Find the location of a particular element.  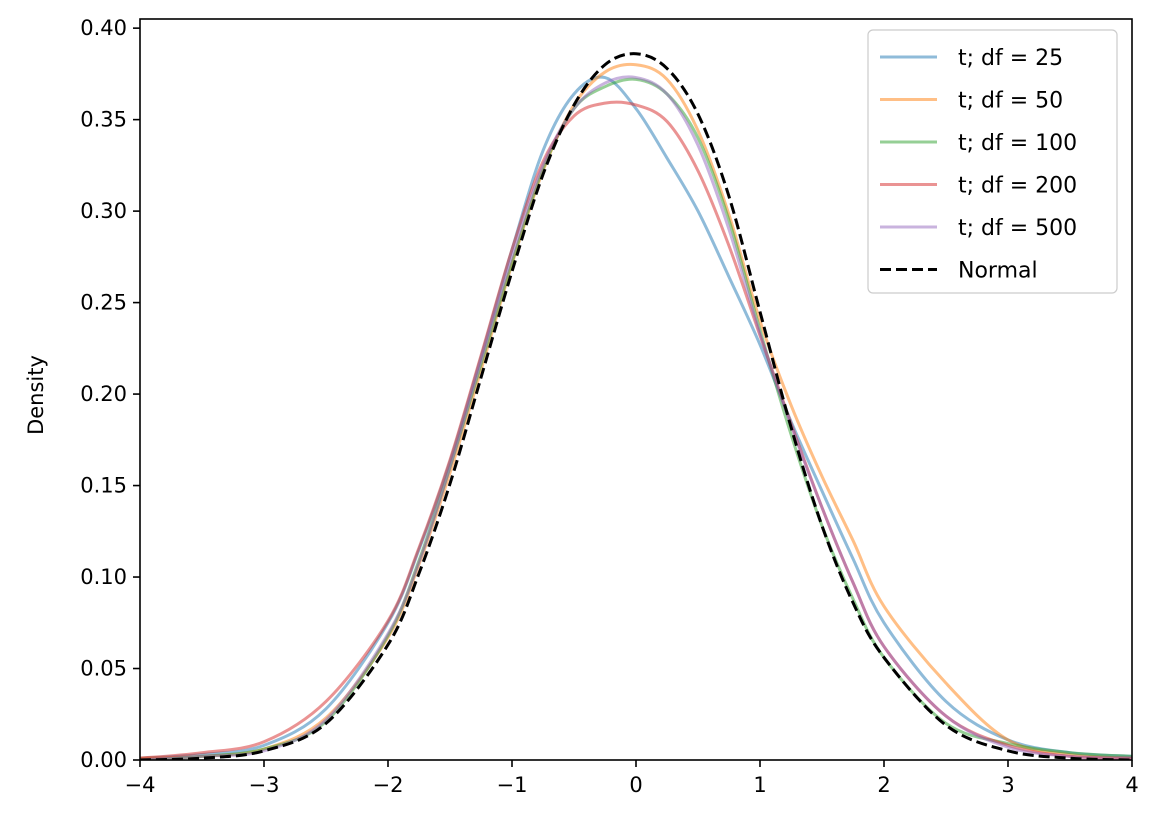

x-tick-label: −4 is located at coordinates (140, 785).